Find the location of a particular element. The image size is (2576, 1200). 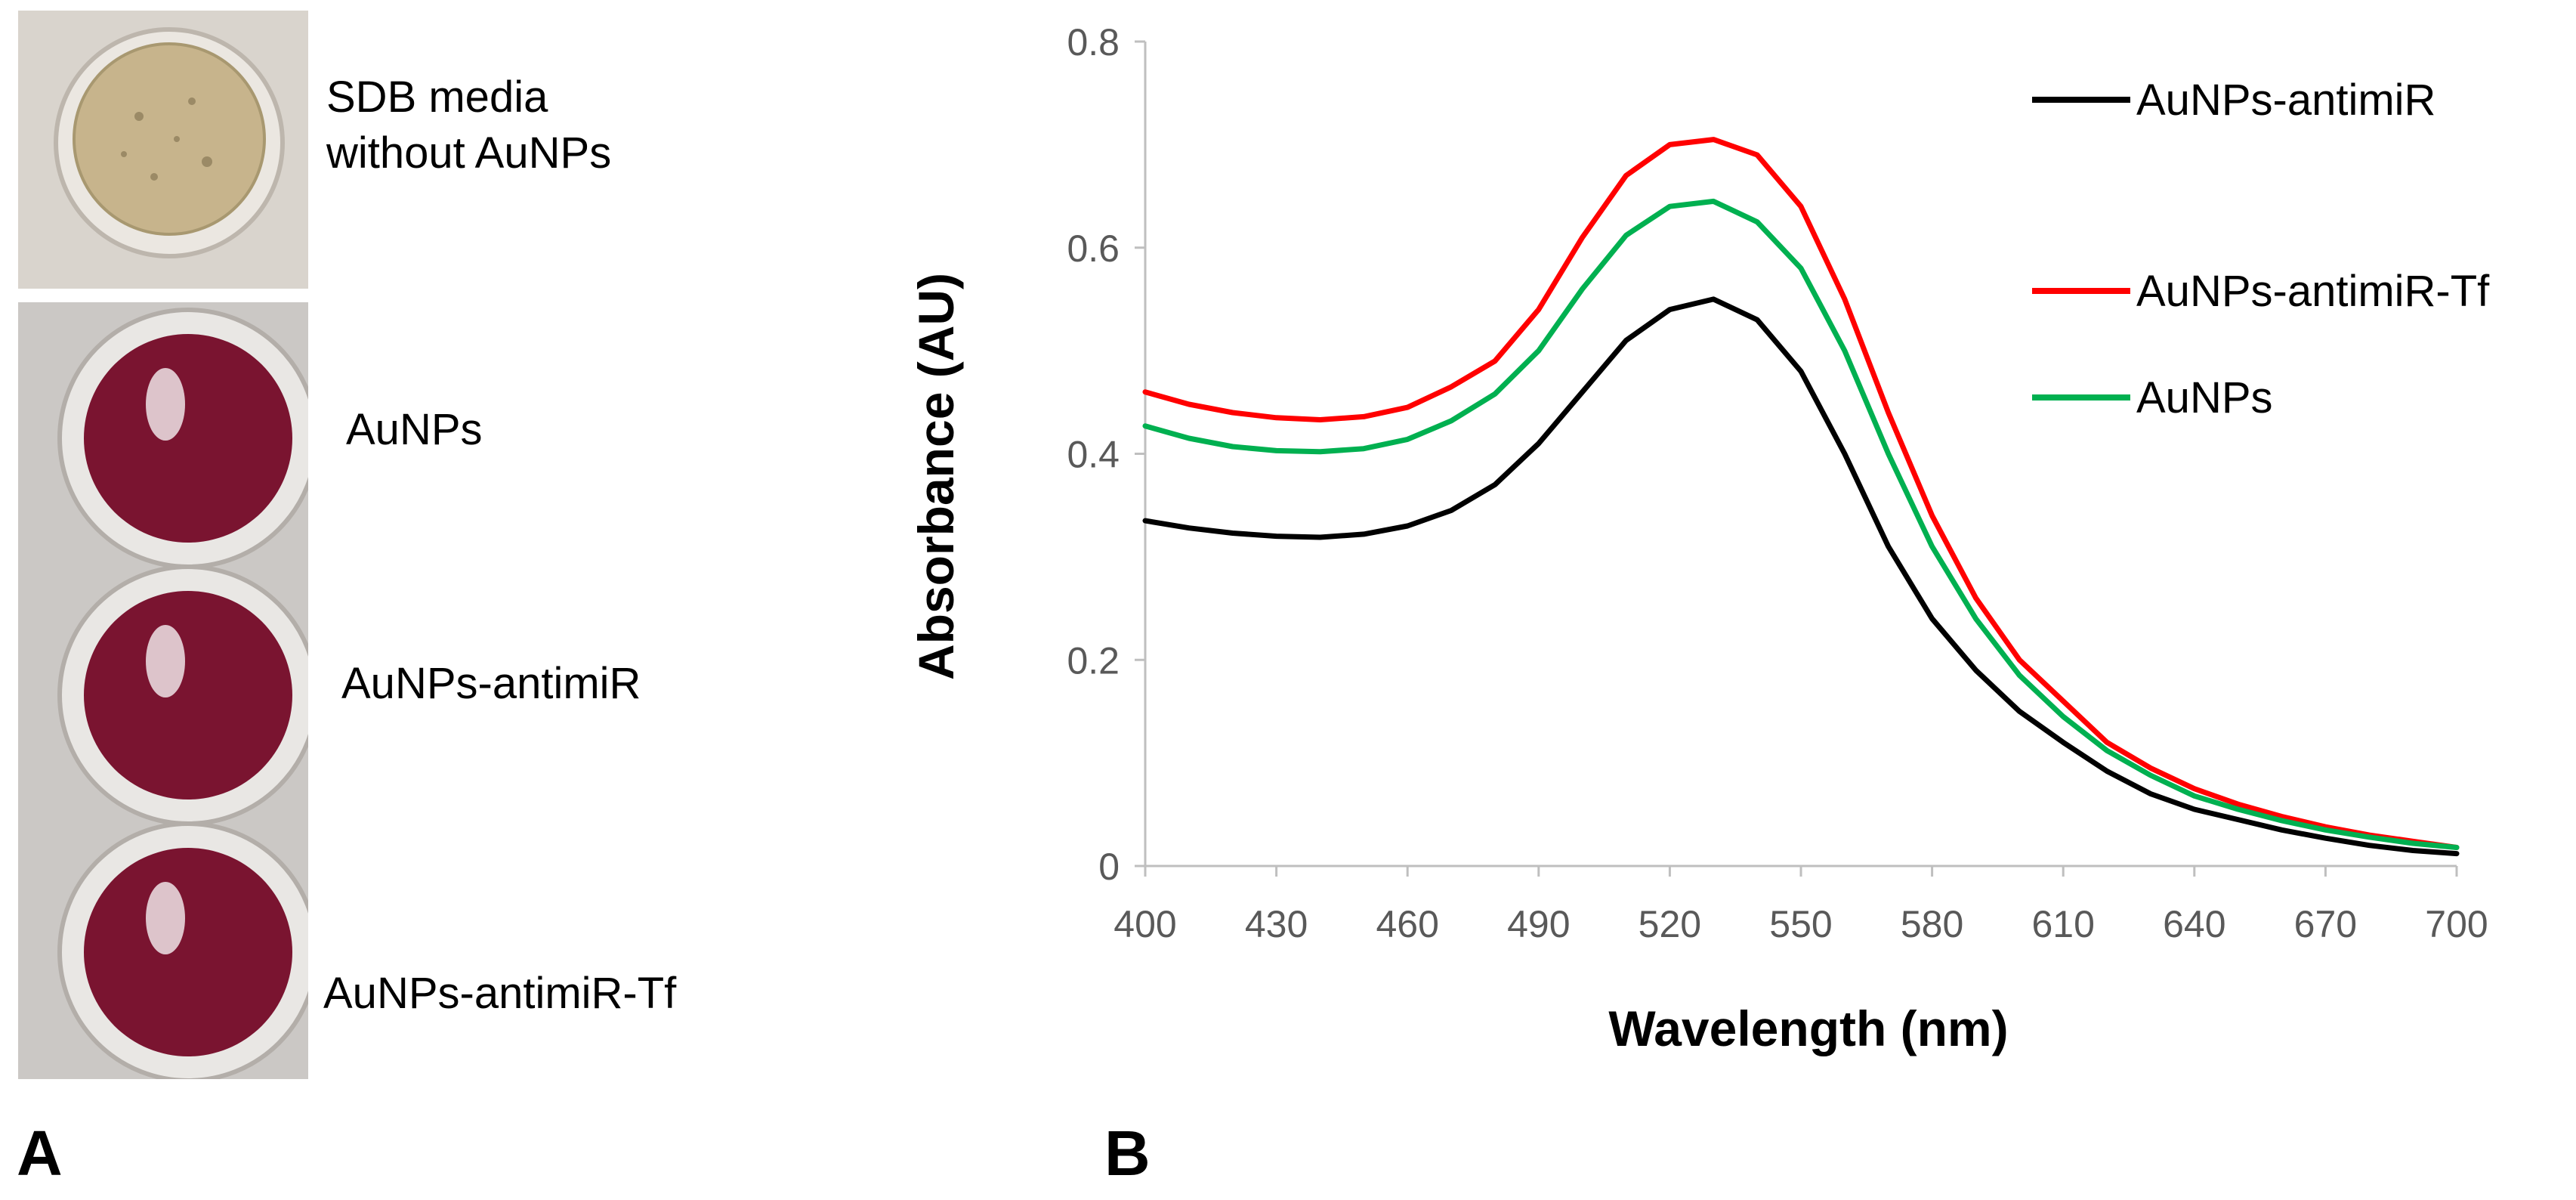

y-tick-label: 0.8 is located at coordinates (1093, 42).